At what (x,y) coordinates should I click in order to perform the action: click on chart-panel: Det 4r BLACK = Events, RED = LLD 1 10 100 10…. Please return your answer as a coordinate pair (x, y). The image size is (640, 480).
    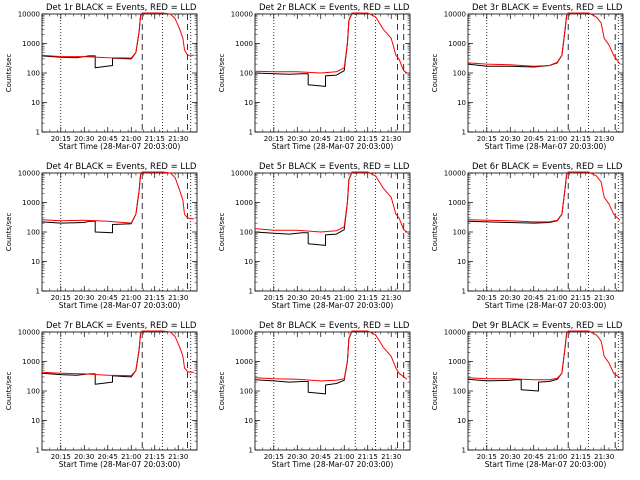
    Looking at the image, I should click on (101, 236).